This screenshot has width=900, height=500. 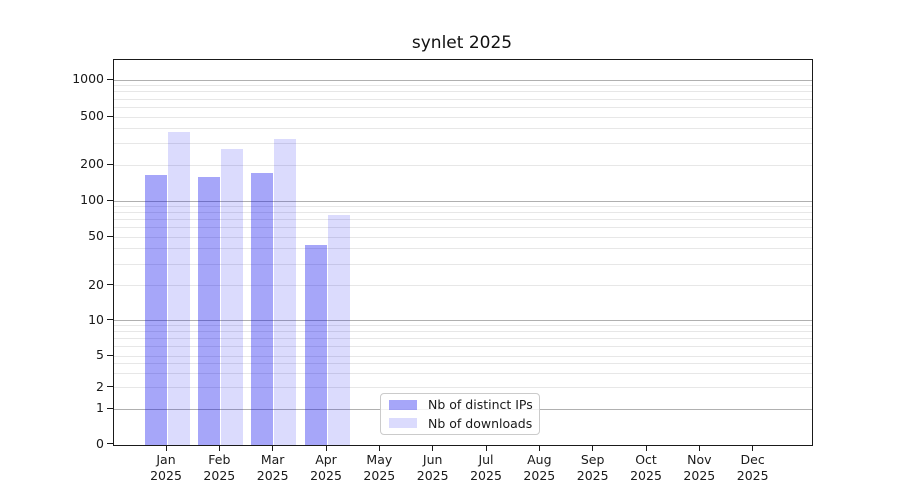 What do you see at coordinates (699, 448) in the screenshot?
I see `x-tick-mark-nov` at bounding box center [699, 448].